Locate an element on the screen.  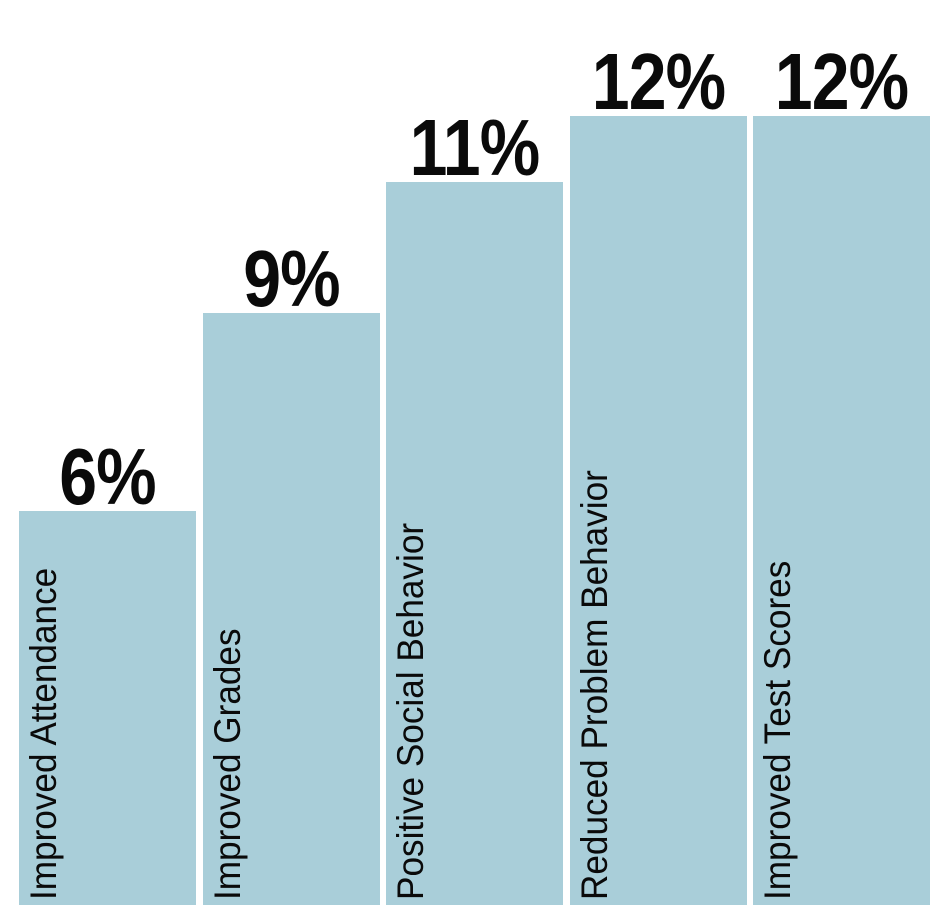
bar-category-label: Improved Grades is located at coordinates (227, 764).